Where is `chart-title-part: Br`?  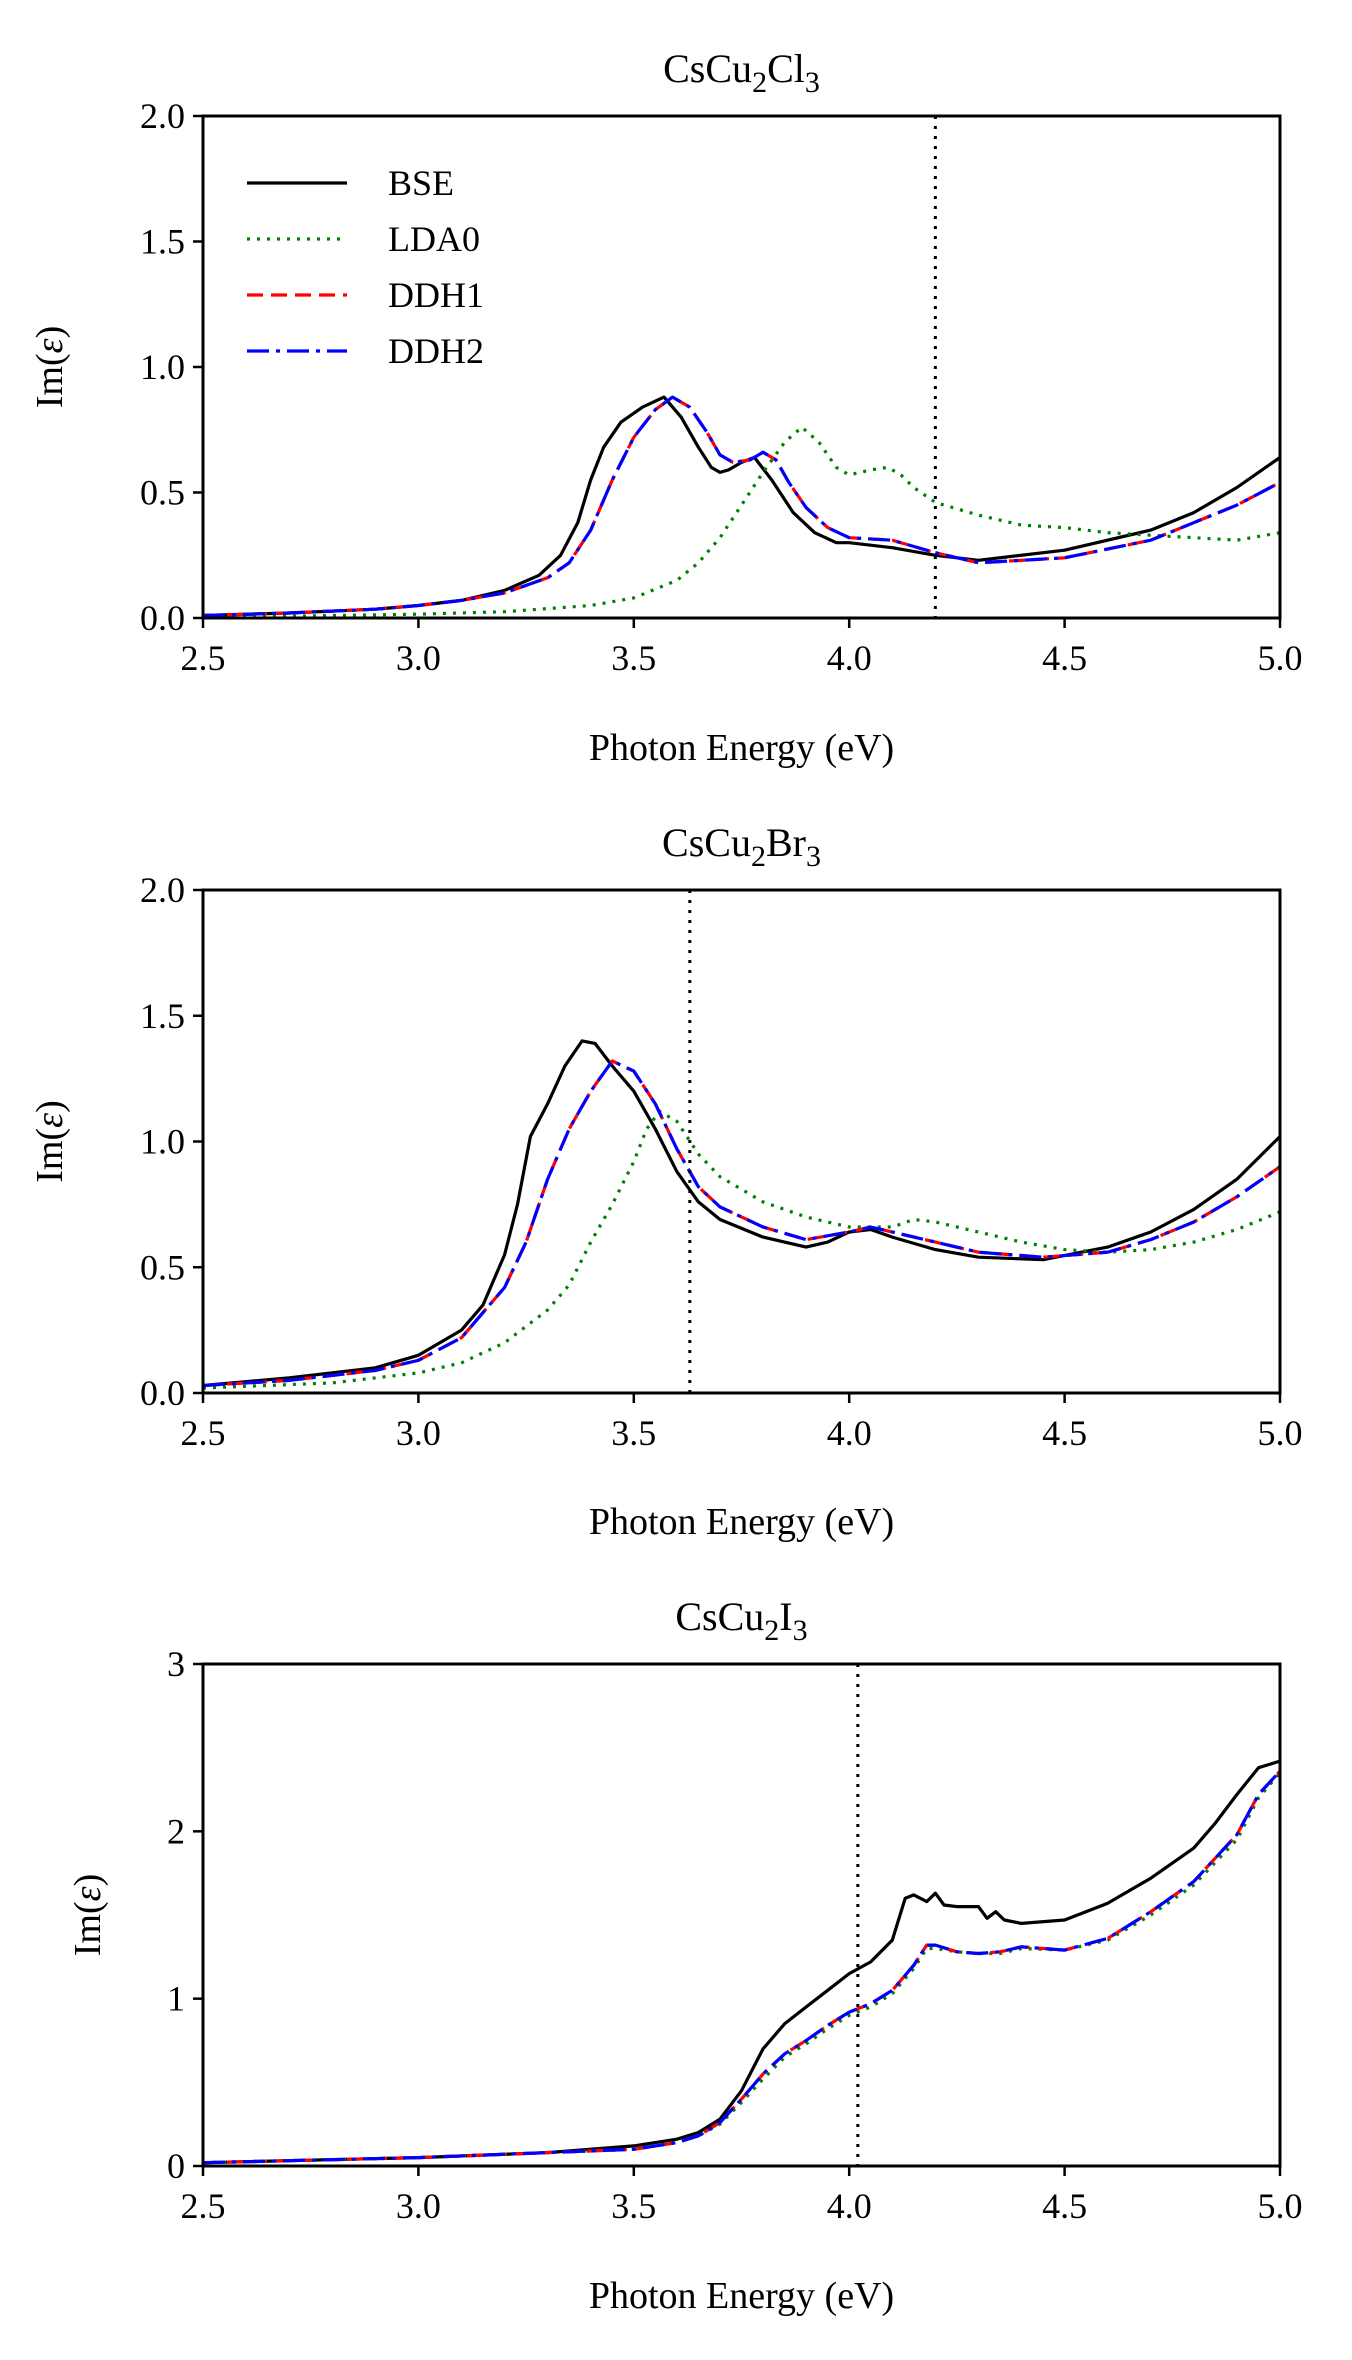
chart-title-part: Br is located at coordinates (786, 842).